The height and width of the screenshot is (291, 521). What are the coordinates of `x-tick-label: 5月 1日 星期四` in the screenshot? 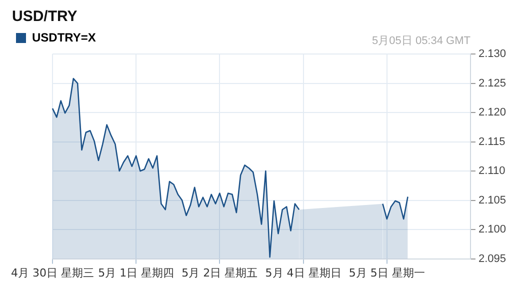 It's located at (136, 273).